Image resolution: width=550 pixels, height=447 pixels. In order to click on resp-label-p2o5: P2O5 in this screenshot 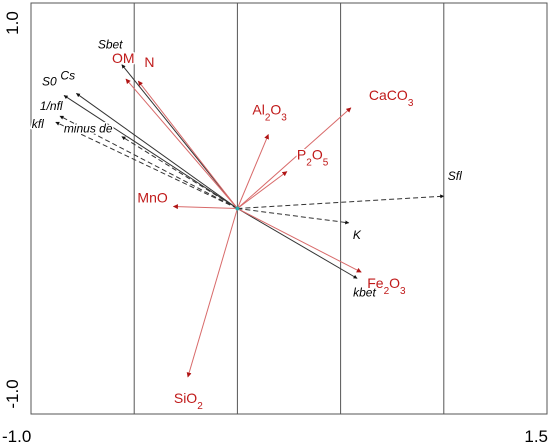, I will do `click(313, 158)`.